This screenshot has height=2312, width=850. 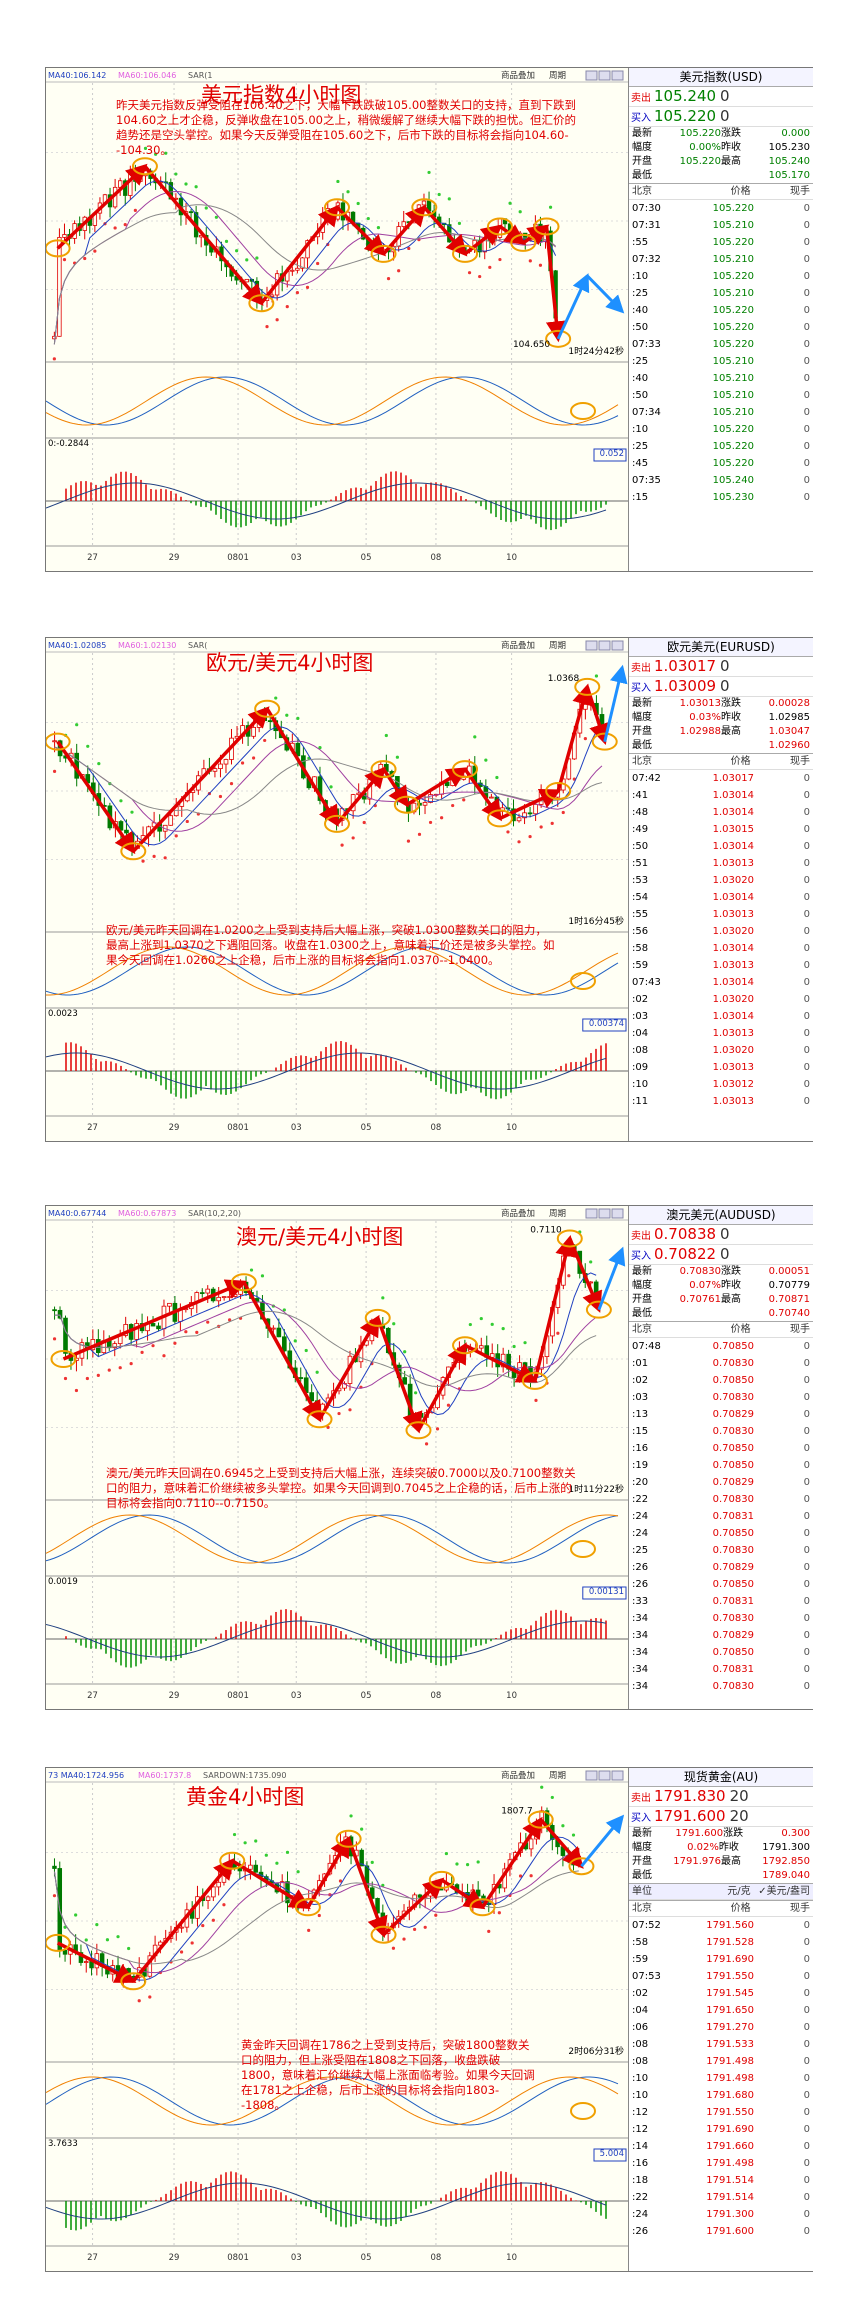 I want to click on tick-time: :33, so click(x=640, y=1601).